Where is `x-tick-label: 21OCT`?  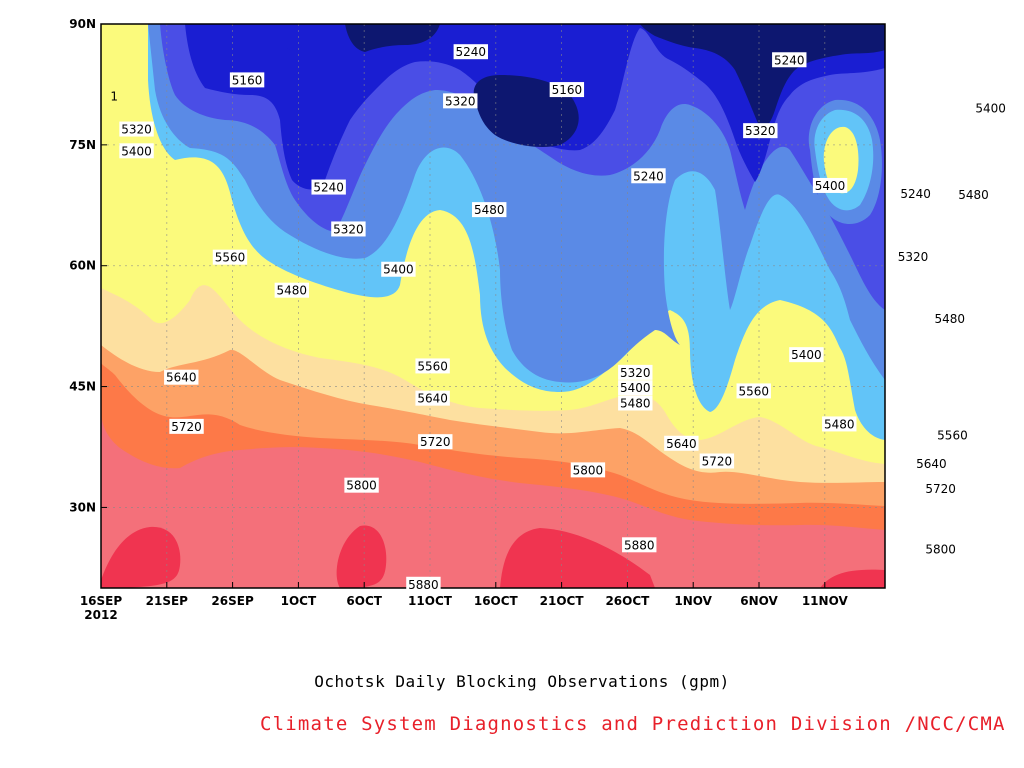 x-tick-label: 21OCT is located at coordinates (562, 601).